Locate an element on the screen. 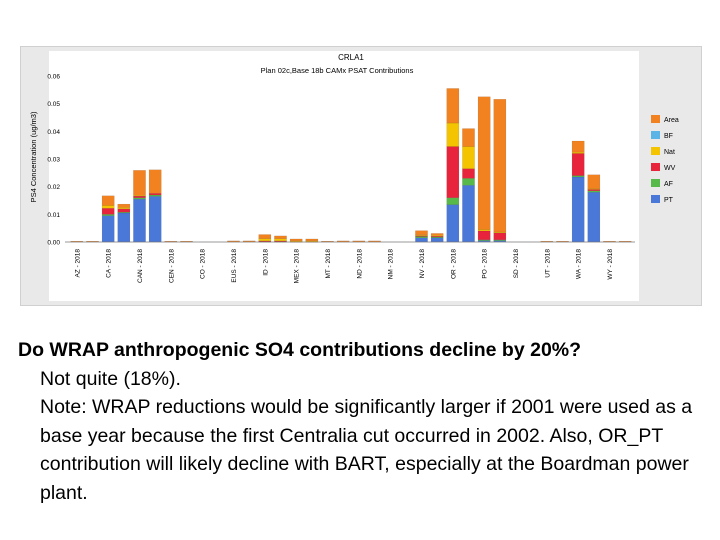 This screenshot has width=720, height=540. legend-label-nat: Nat is located at coordinates (669, 152).